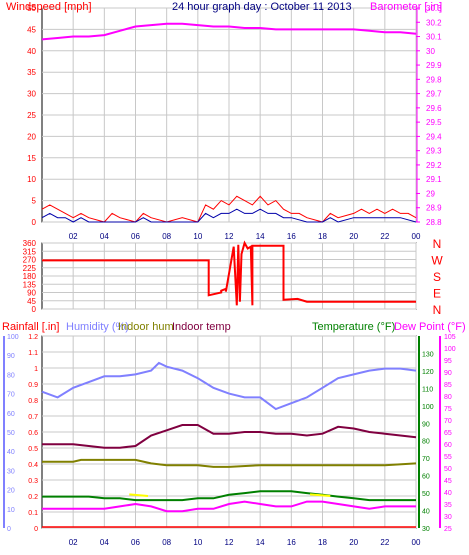 Image resolution: width=469 pixels, height=555 pixels. What do you see at coordinates (434, 8) in the screenshot?
I see `barometer-tick-label: 30.3` at bounding box center [434, 8].